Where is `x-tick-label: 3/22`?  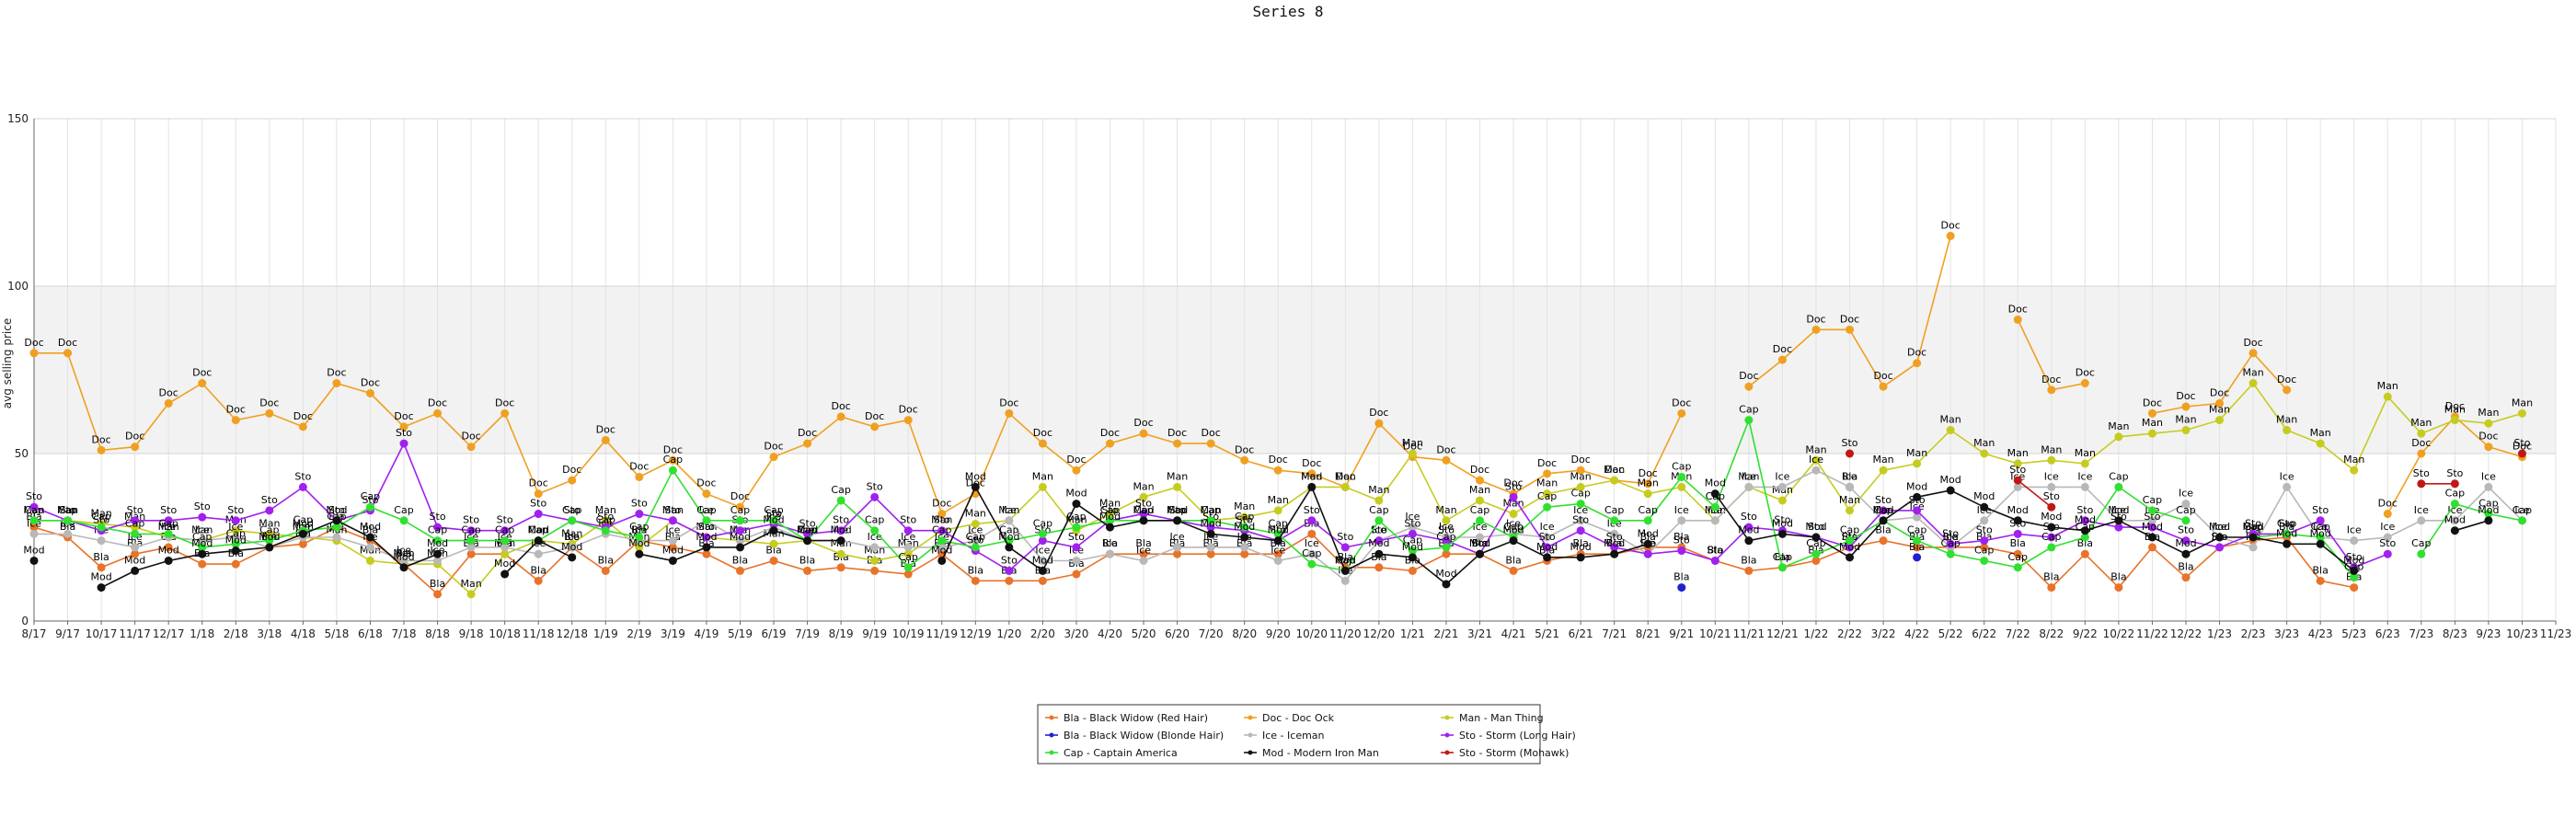
x-tick-label: 3/22 is located at coordinates (1883, 633).